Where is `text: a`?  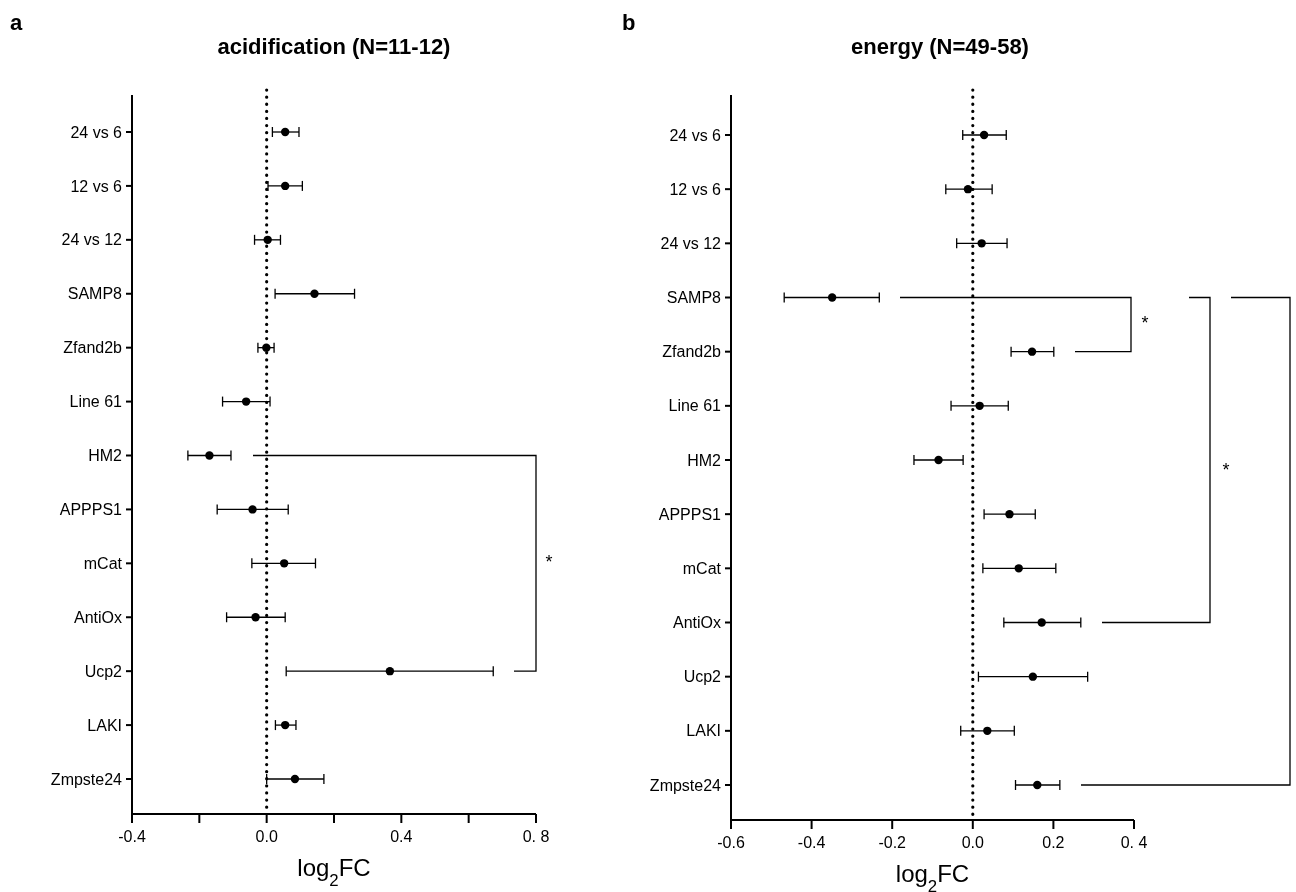 text: a is located at coordinates (16, 22).